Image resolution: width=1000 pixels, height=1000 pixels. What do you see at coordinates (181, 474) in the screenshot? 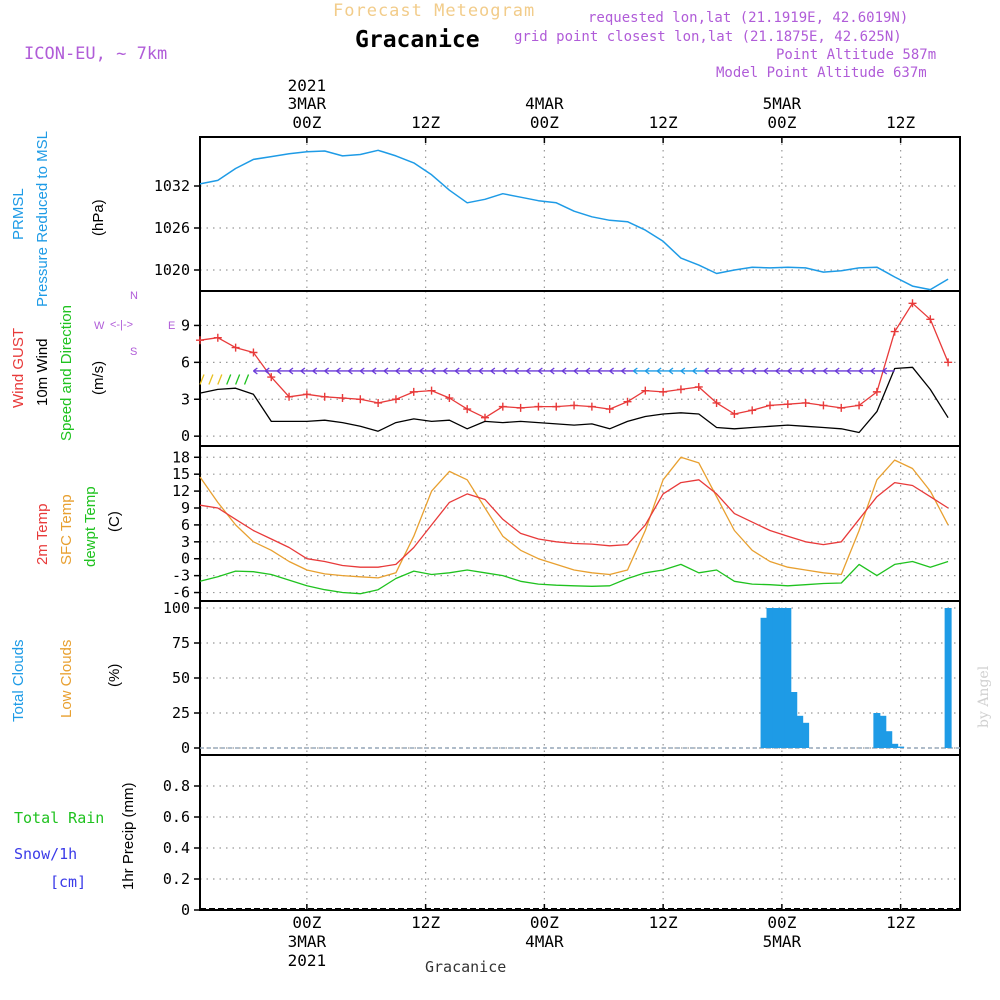
I see `y-tick-label: 15` at bounding box center [181, 474].